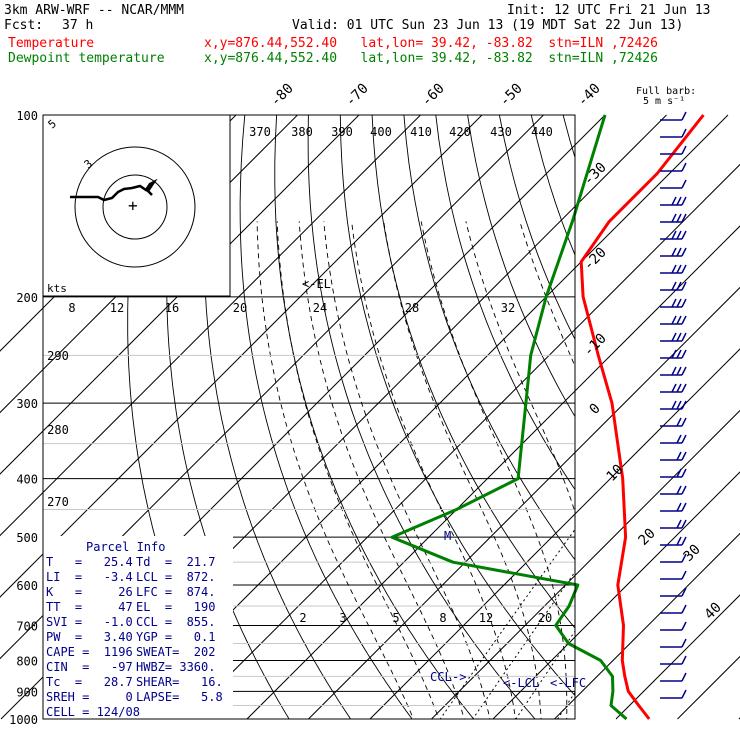 The width and height of the screenshot is (740, 740). Describe the element at coordinates (51, 43) in the screenshot. I see `temperature-legend-label: Temperature` at that location.